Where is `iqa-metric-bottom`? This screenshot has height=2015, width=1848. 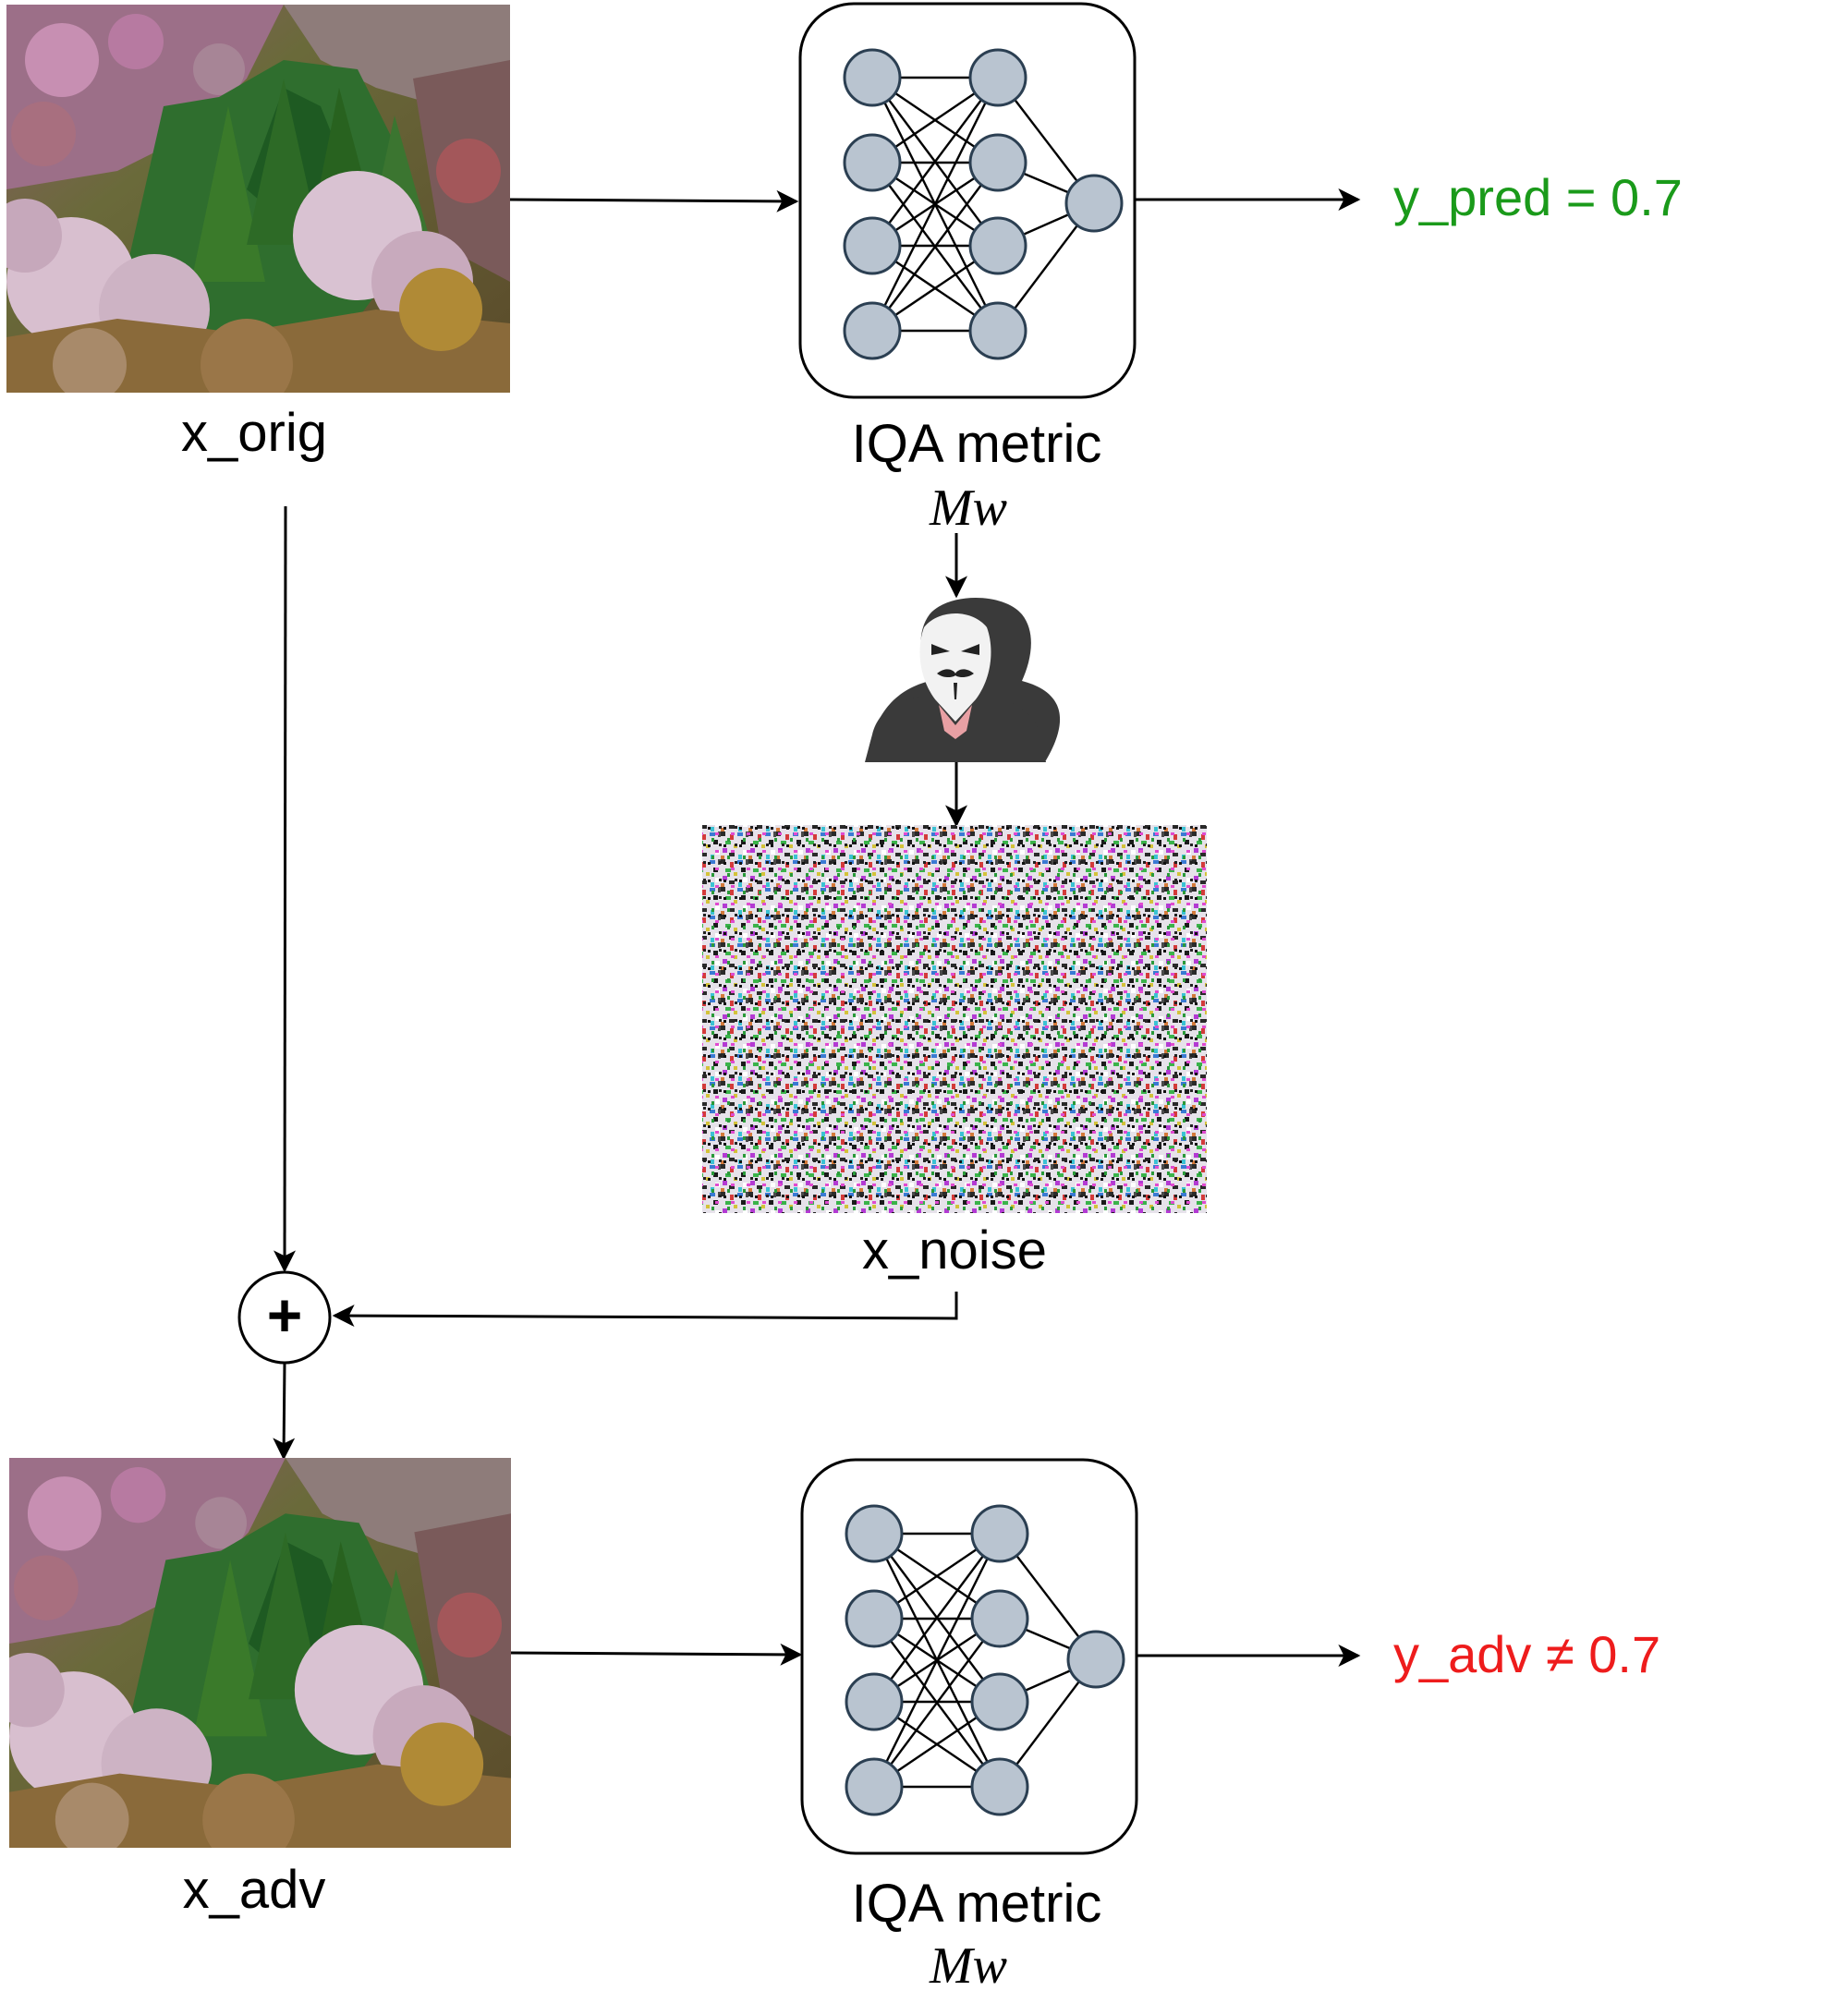
iqa-metric-bottom is located at coordinates (969, 1656).